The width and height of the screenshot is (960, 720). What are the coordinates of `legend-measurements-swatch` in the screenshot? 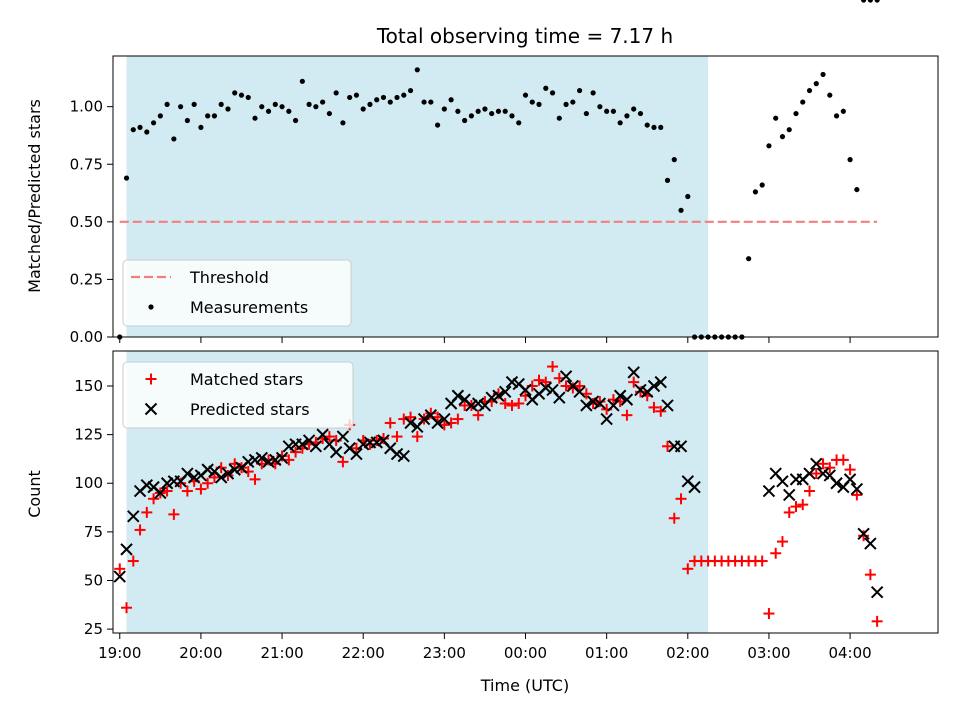 It's located at (151, 307).